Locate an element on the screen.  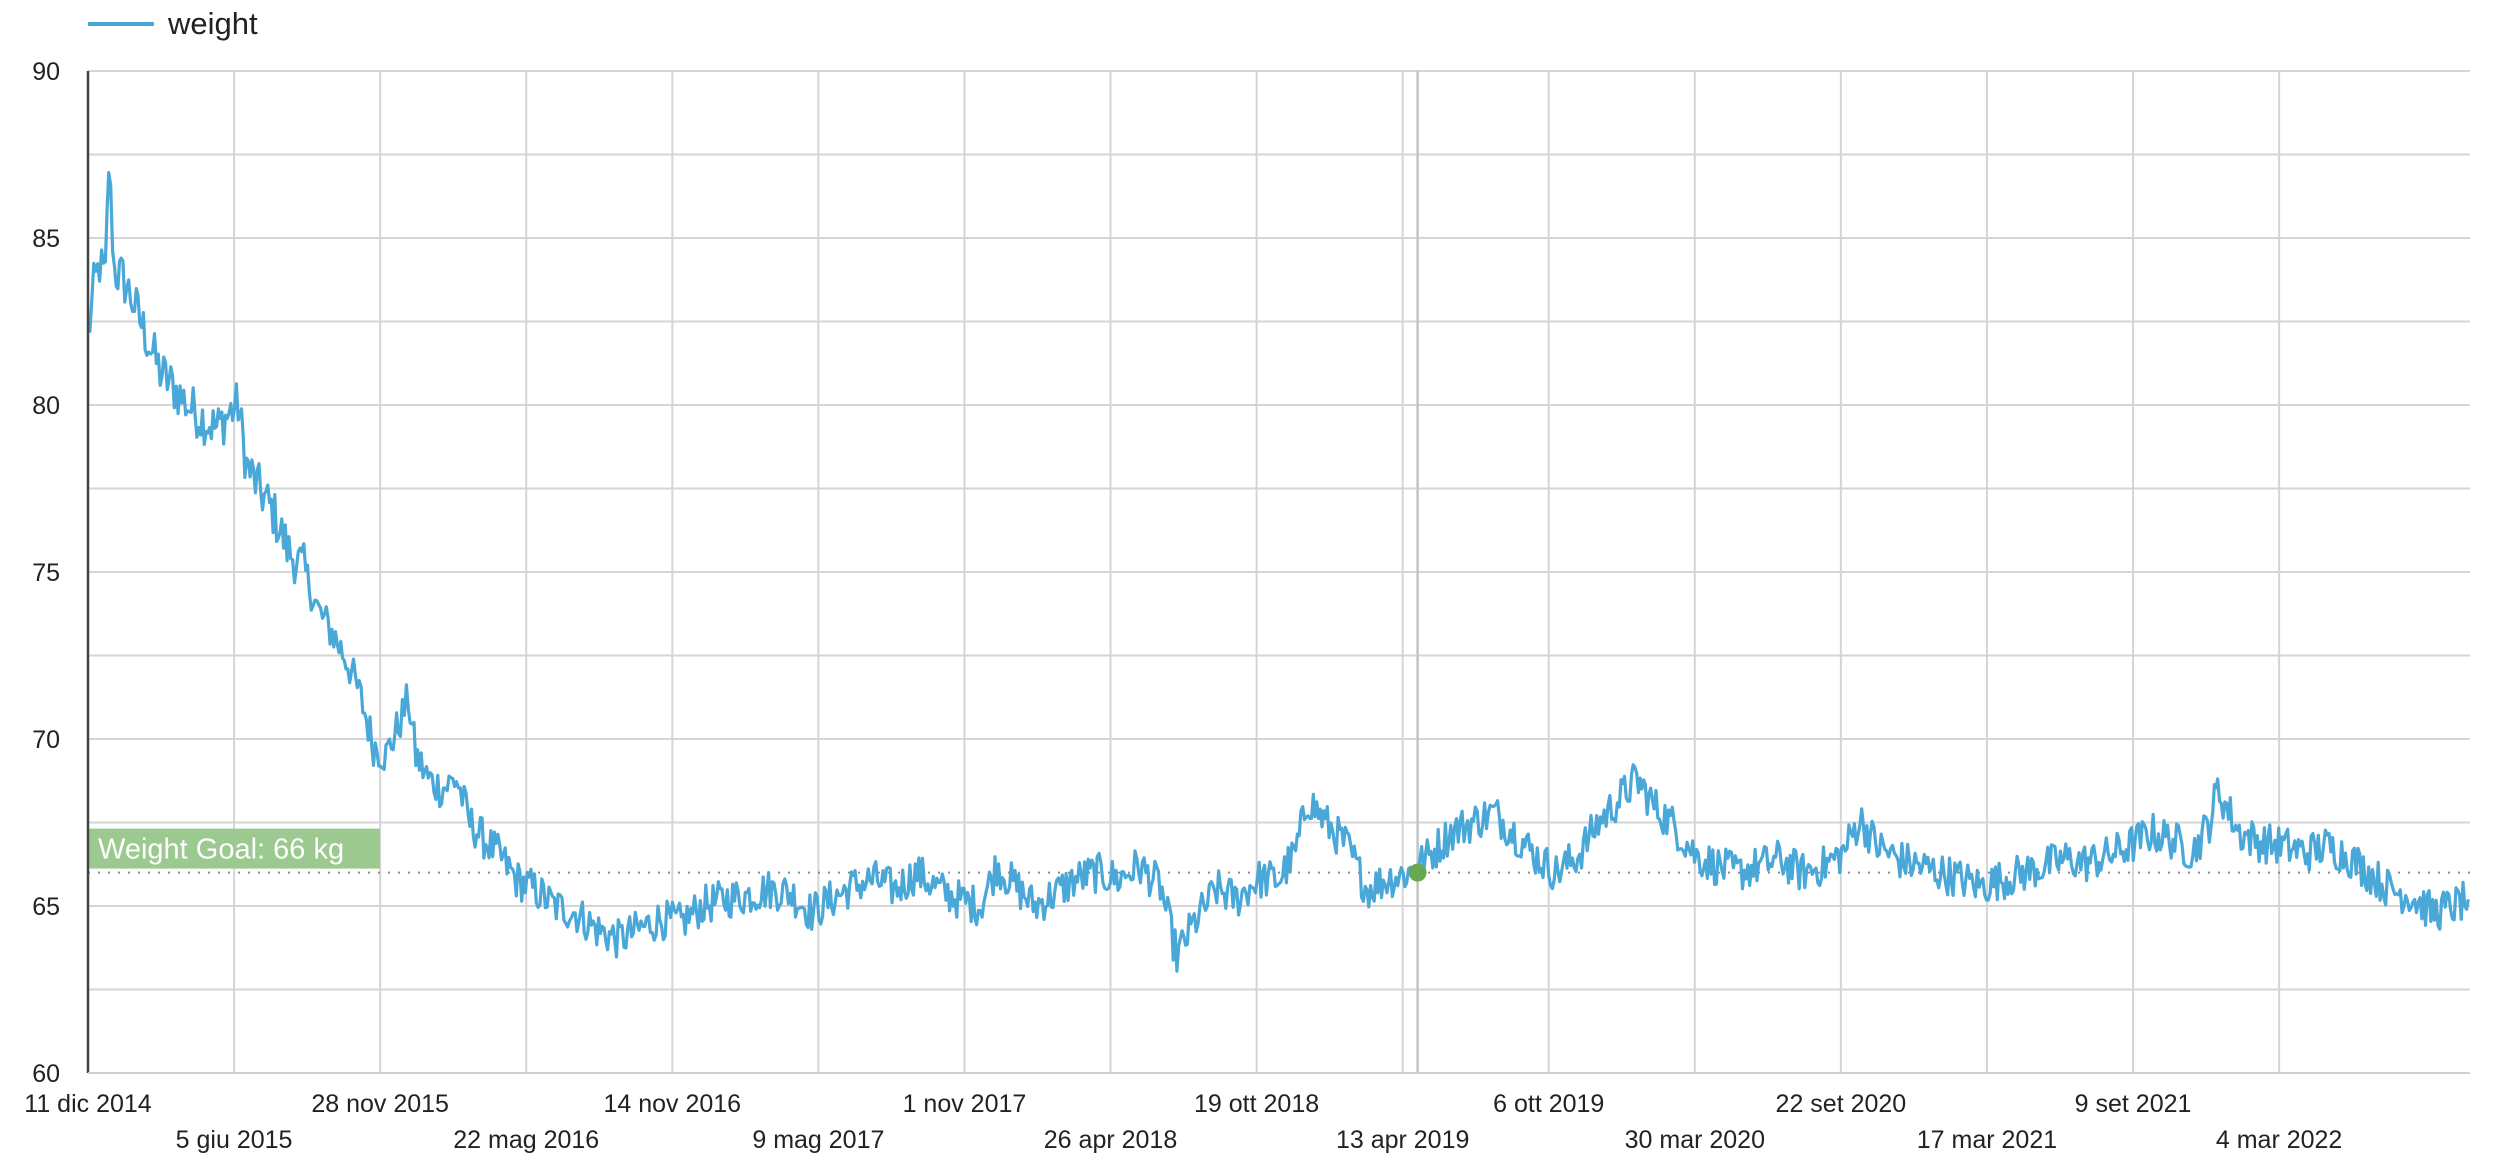
goal-label-background is located at coordinates (234, 848).